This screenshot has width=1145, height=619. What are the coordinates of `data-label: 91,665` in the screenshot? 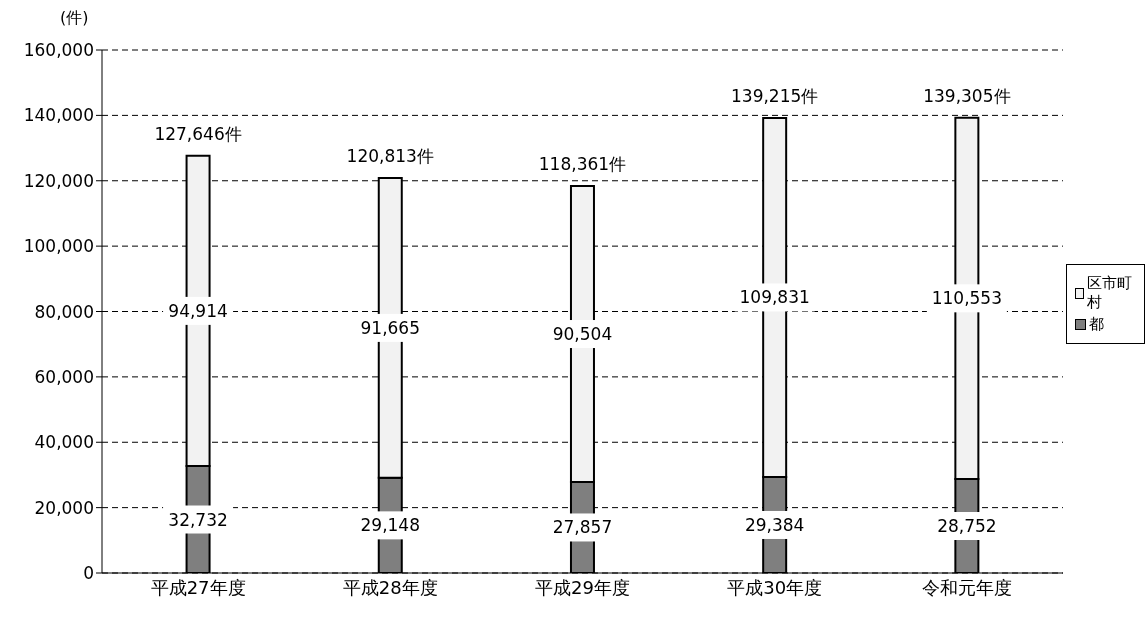 It's located at (390, 327).